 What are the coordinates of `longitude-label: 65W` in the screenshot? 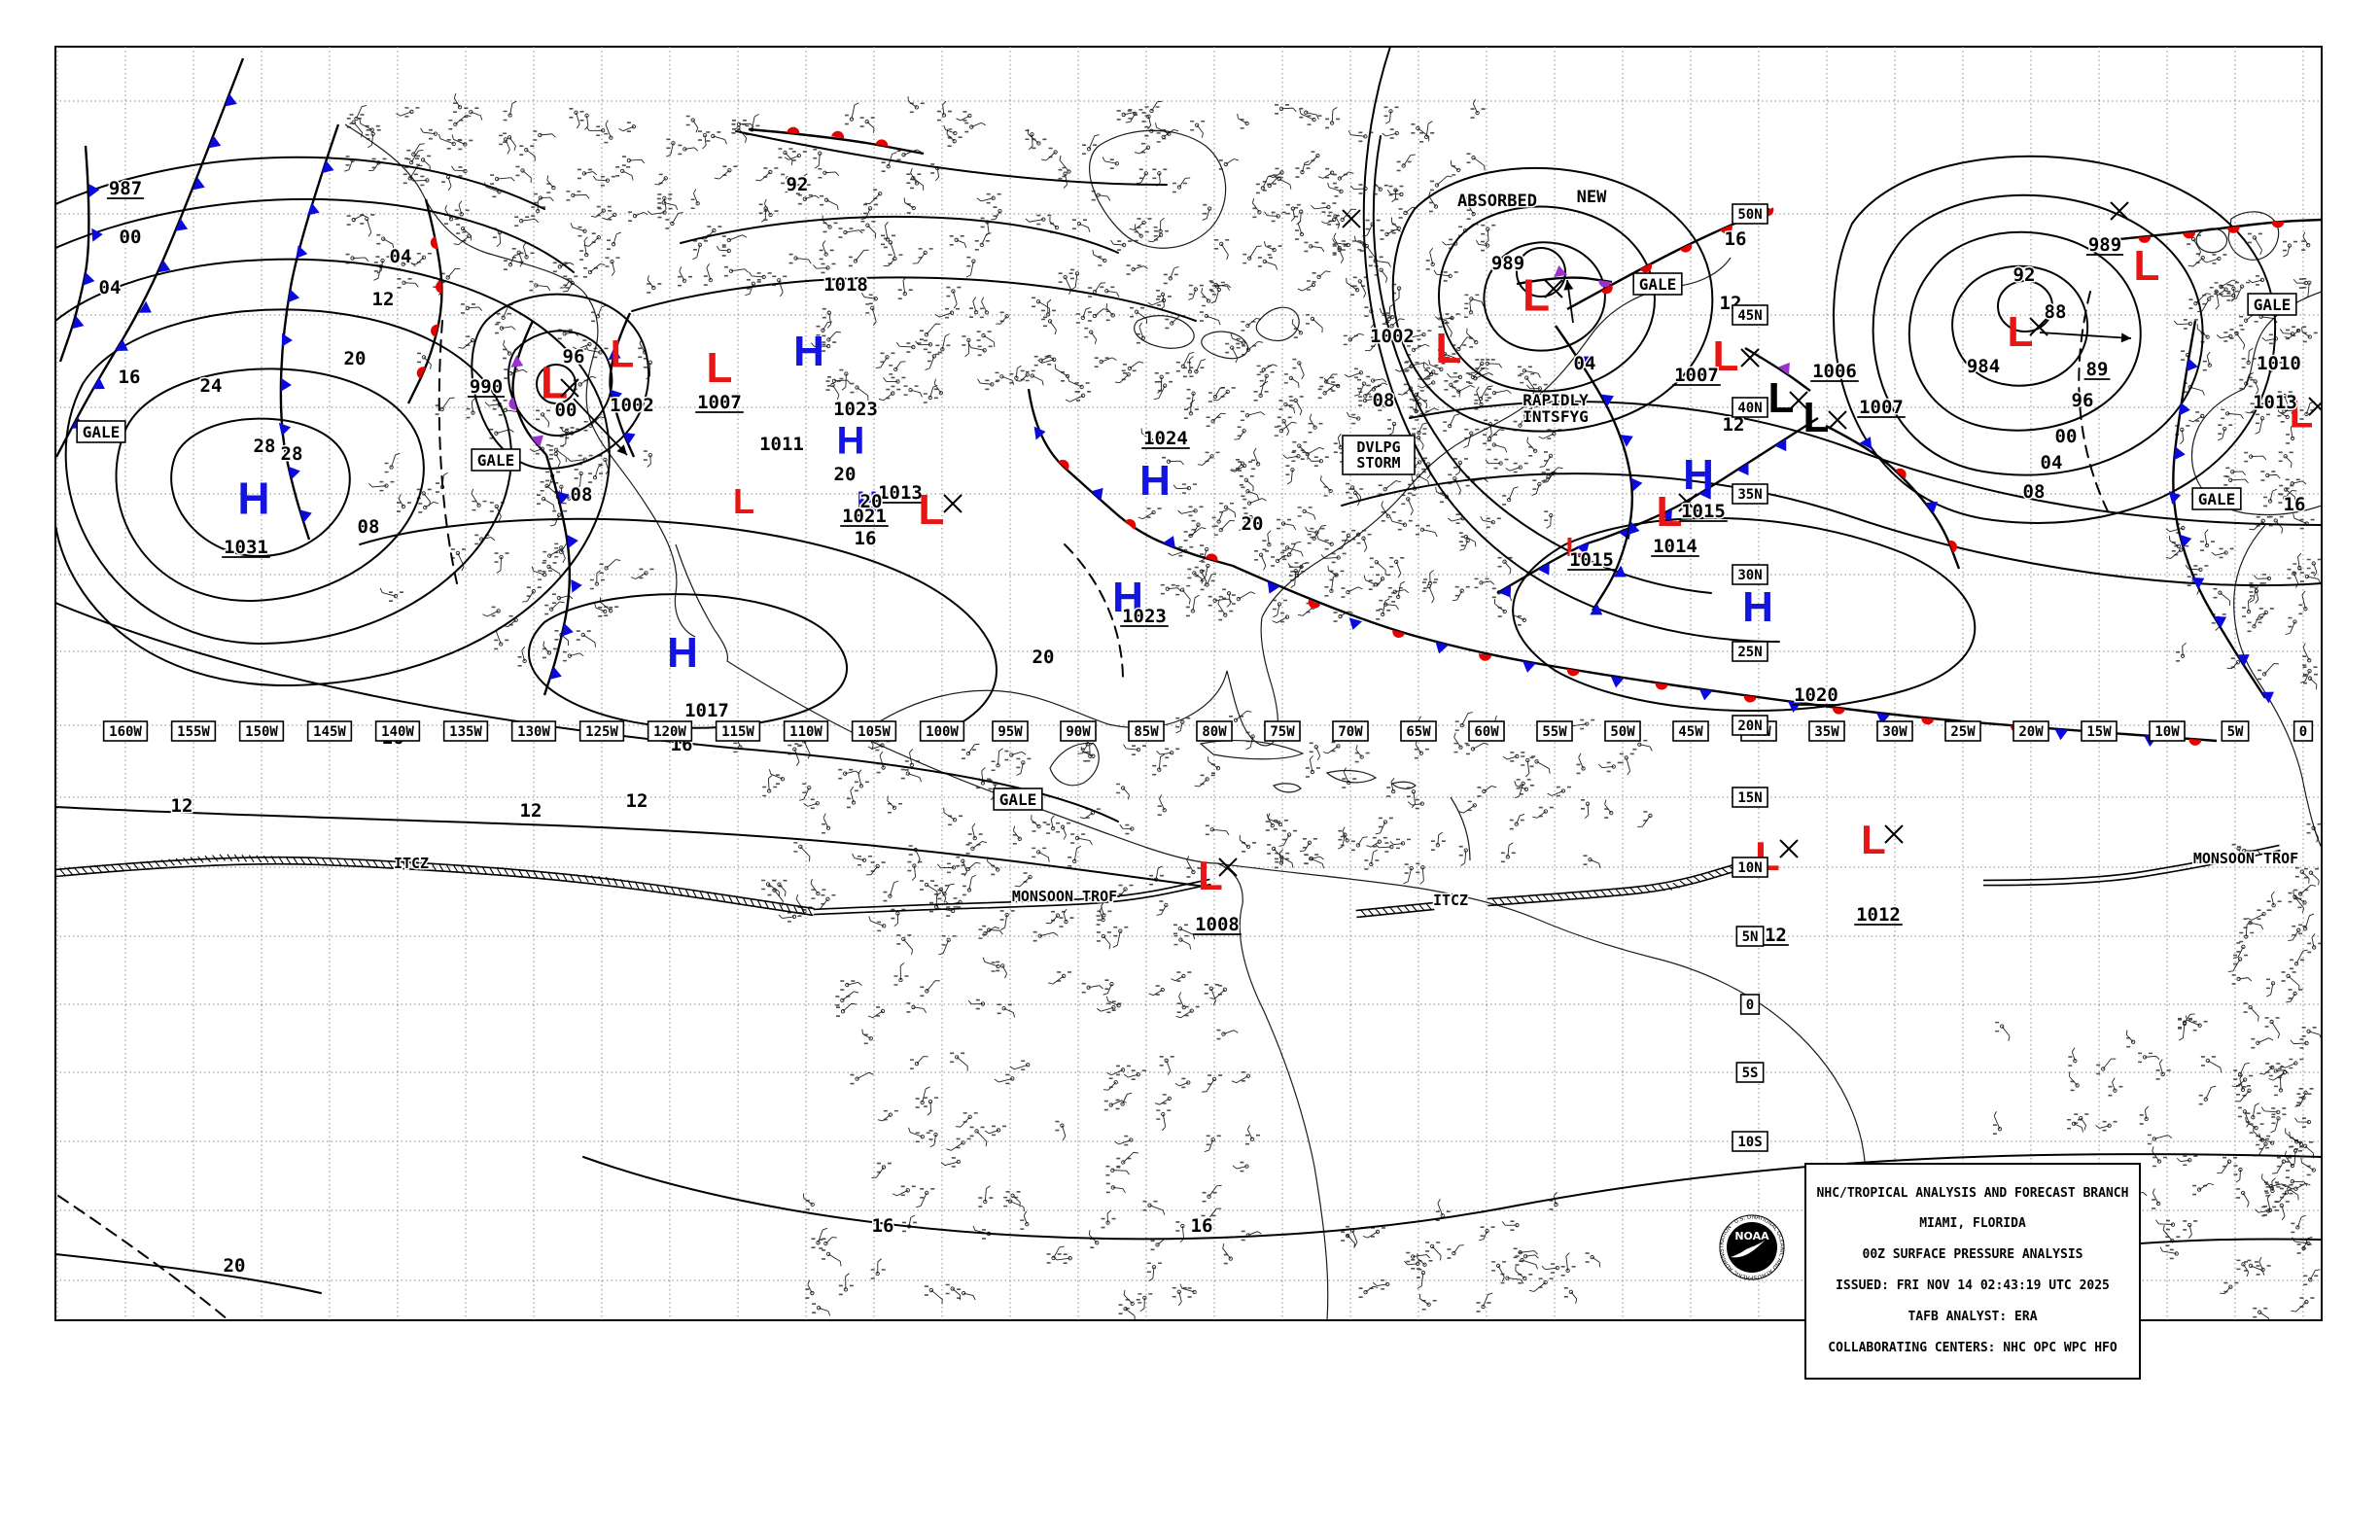 It's located at (1418, 732).